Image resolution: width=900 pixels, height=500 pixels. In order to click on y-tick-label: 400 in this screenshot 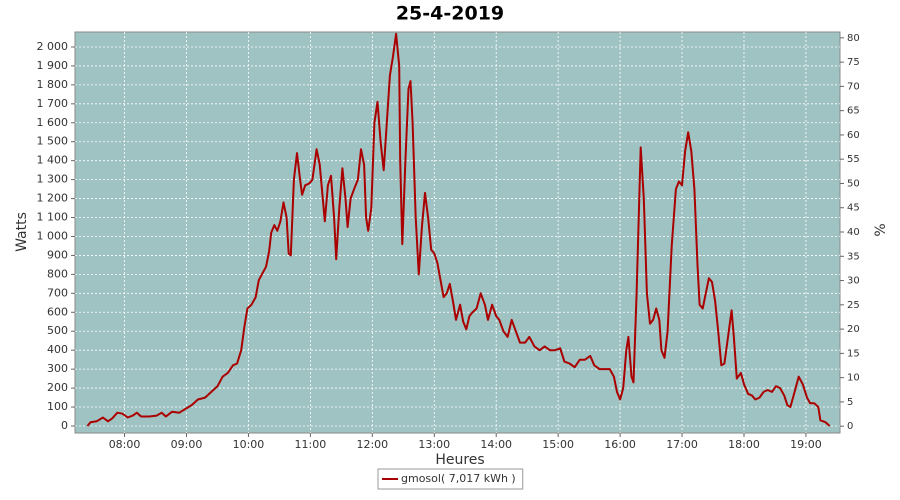, I will do `click(57, 349)`.